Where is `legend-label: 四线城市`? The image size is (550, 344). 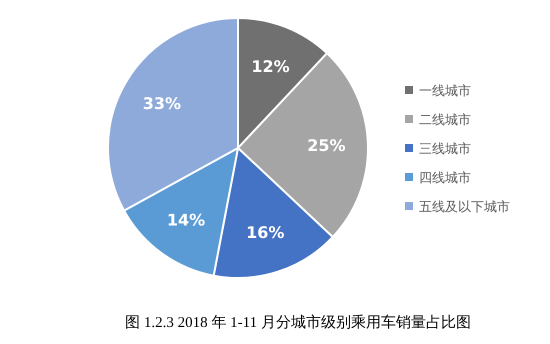 legend-label: 四线城市 is located at coordinates (445, 178).